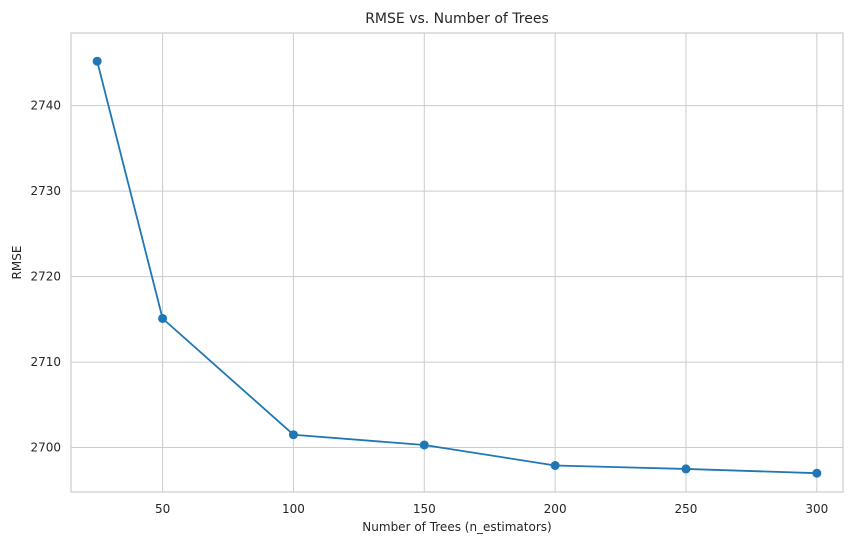 Image resolution: width=855 pixels, height=545 pixels. Describe the element at coordinates (424, 509) in the screenshot. I see `x-tick-label: 150` at that location.